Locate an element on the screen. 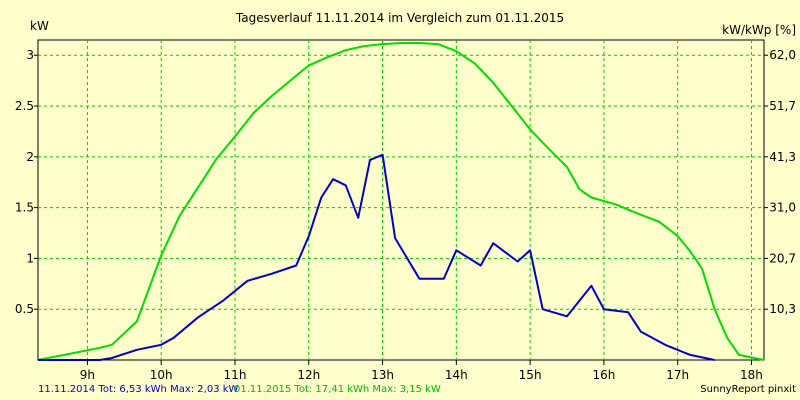 The height and width of the screenshot is (400, 800). x-tick-label: 11h is located at coordinates (235, 375).